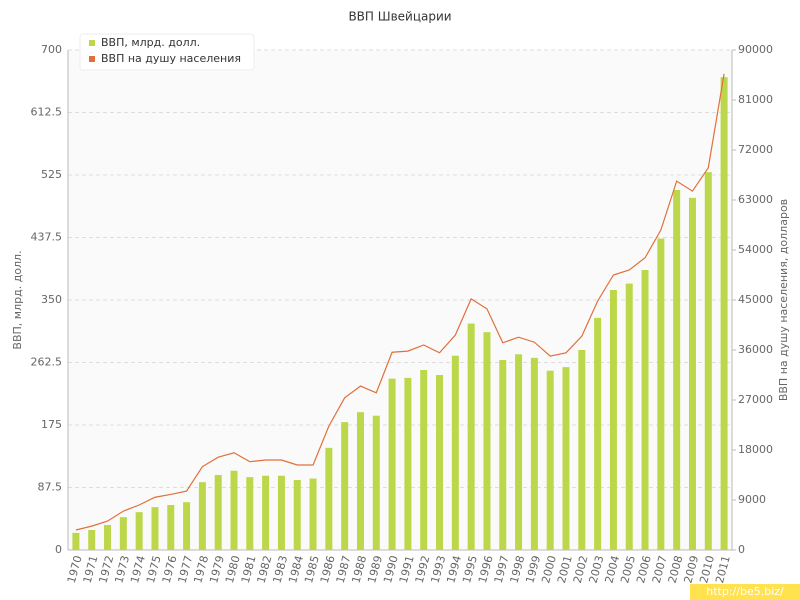  Describe the element at coordinates (47, 362) in the screenshot. I see `y-tick-label: 262.5` at that location.